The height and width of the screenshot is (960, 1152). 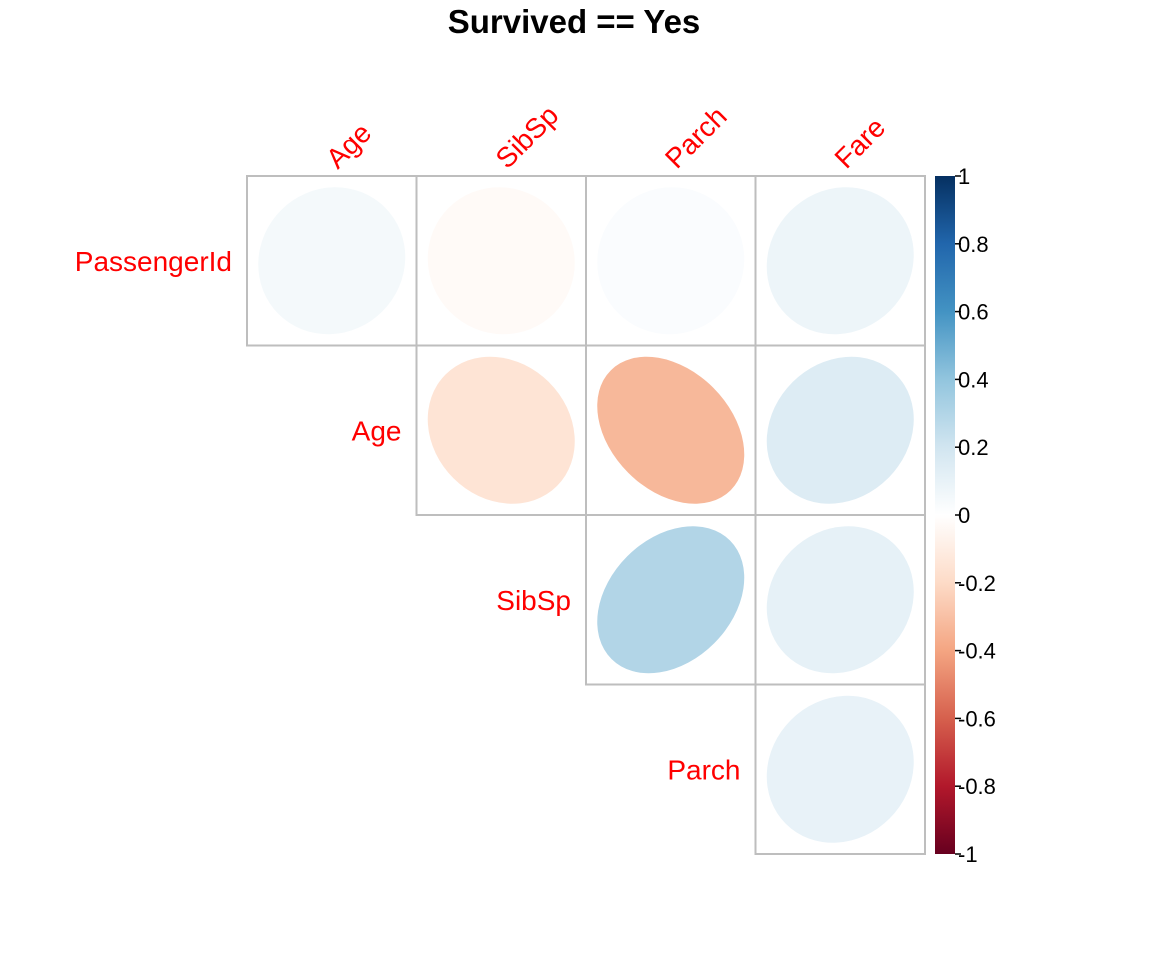 What do you see at coordinates (973, 447) in the screenshot?
I see `colorbar-tick-label: 0.2` at bounding box center [973, 447].